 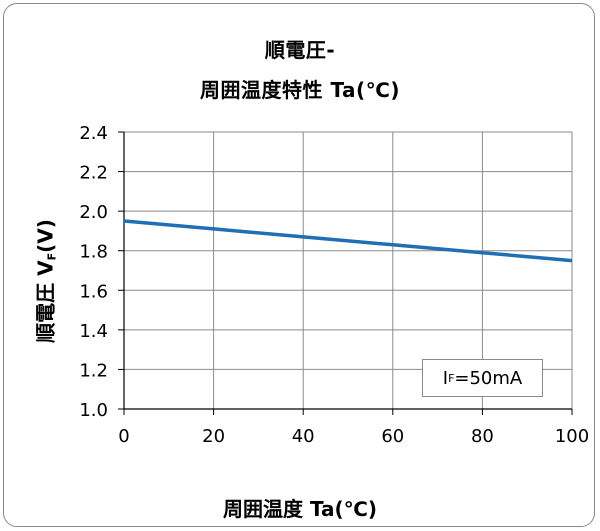 I want to click on x-tick-label: 60, so click(x=392, y=436).